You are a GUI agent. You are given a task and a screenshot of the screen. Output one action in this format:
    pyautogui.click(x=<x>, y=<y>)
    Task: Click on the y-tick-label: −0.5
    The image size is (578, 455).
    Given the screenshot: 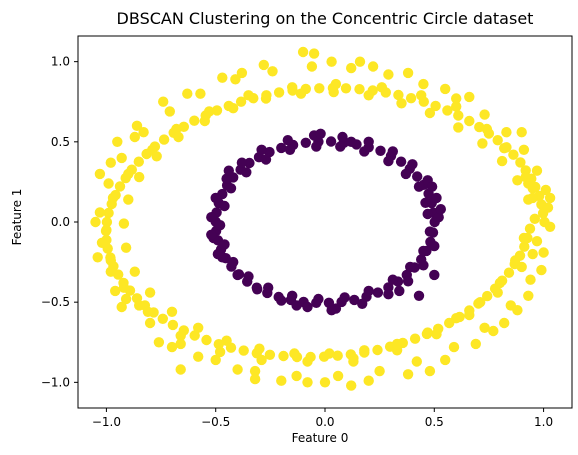 What is the action you would take?
    pyautogui.click(x=55, y=302)
    